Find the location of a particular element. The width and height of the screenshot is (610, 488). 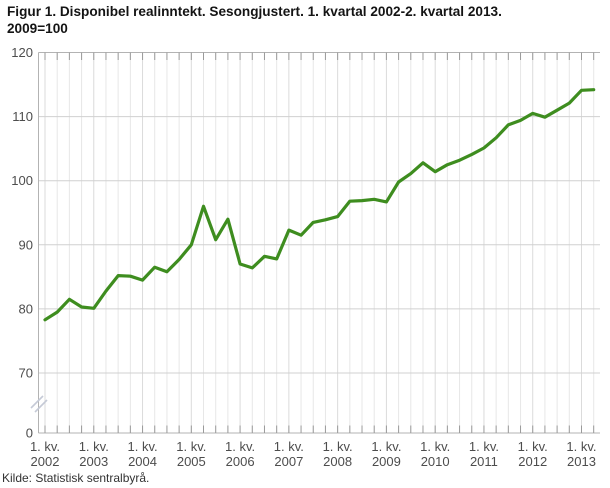

y-axis-label: 120 is located at coordinates (22, 52).